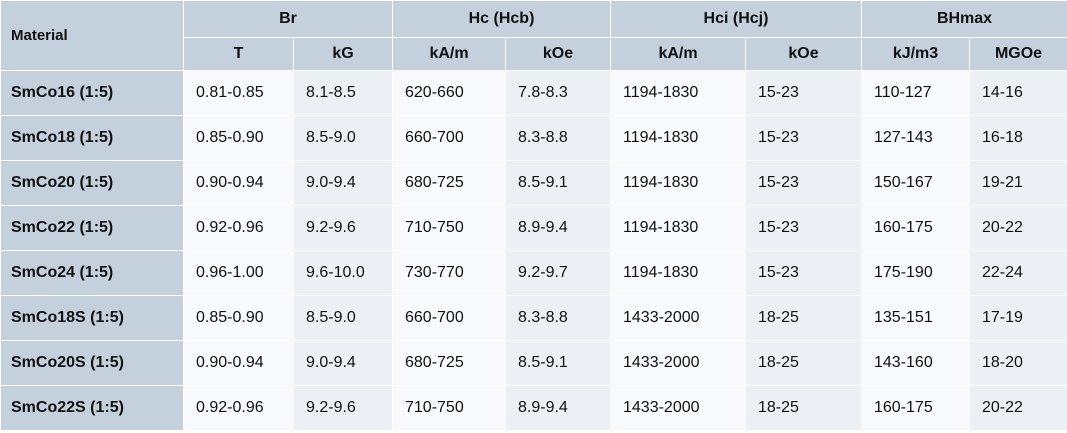  Describe the element at coordinates (1017, 273) in the screenshot. I see `value-cell: 22-24` at that location.